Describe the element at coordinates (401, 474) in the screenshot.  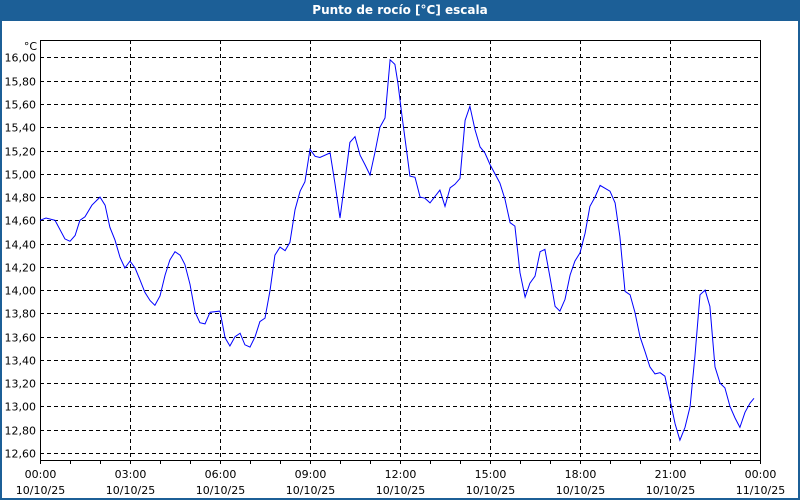
I see `x-tick-time: 12:00` at that location.